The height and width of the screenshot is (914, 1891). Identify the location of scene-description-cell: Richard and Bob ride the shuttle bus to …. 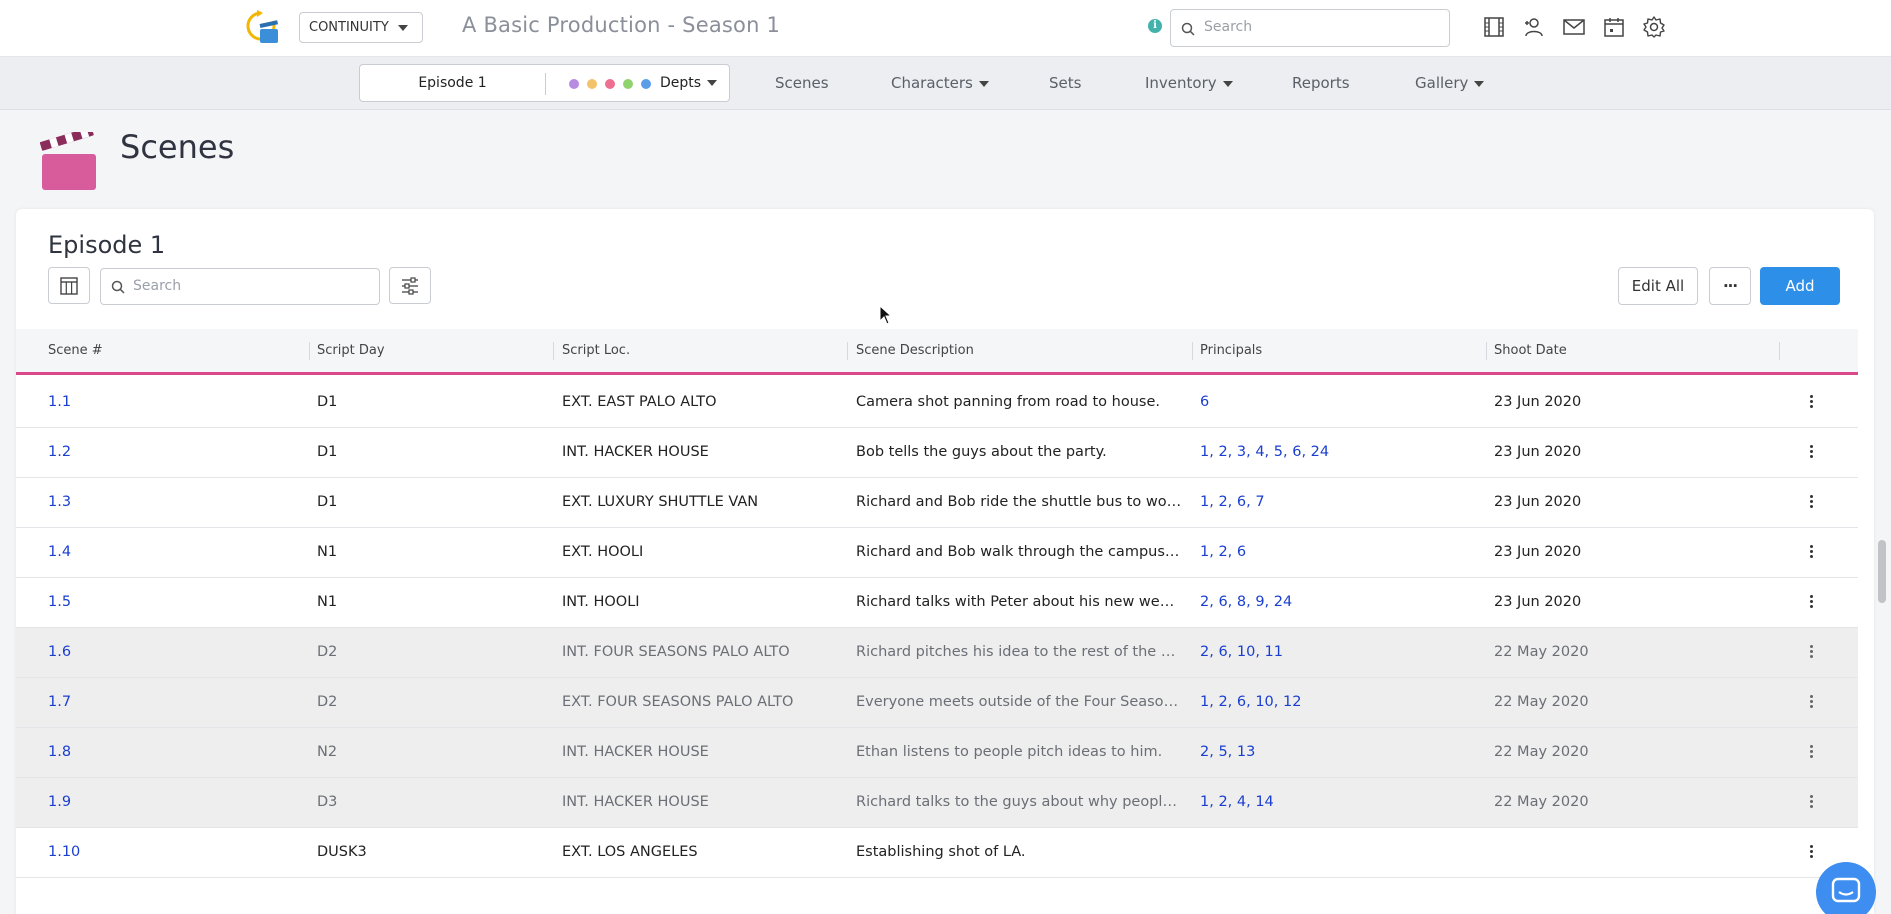
(1019, 502).